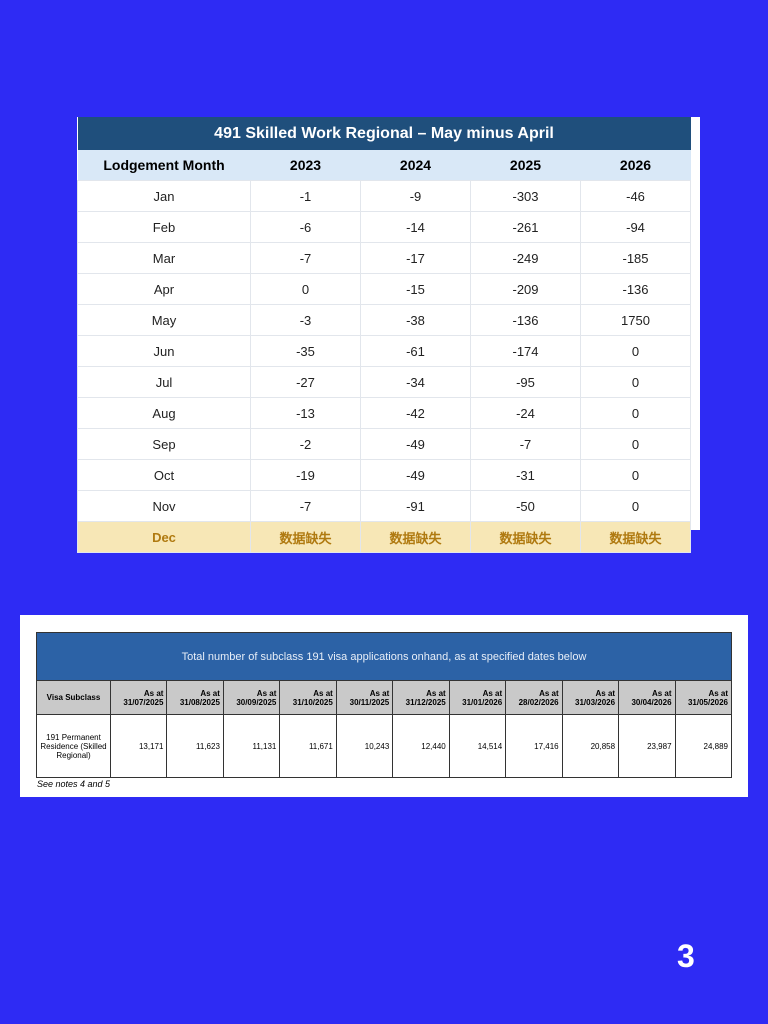 This screenshot has width=768, height=1024. I want to click on cell: -50, so click(525, 506).